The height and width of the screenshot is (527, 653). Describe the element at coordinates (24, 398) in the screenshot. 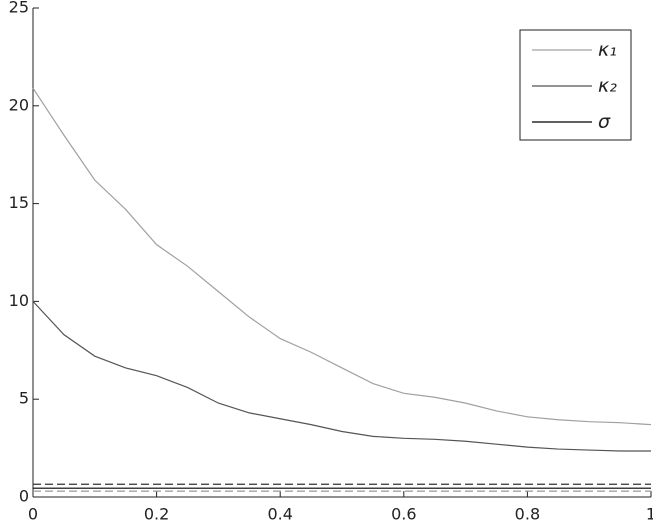

I see `y-tick-label: 5` at that location.